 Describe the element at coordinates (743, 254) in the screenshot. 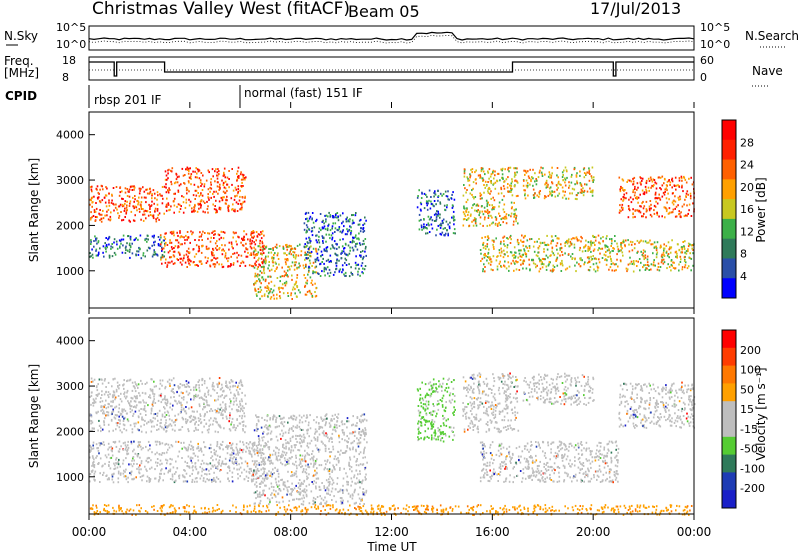

I see `power-cbar-tick: 8` at that location.